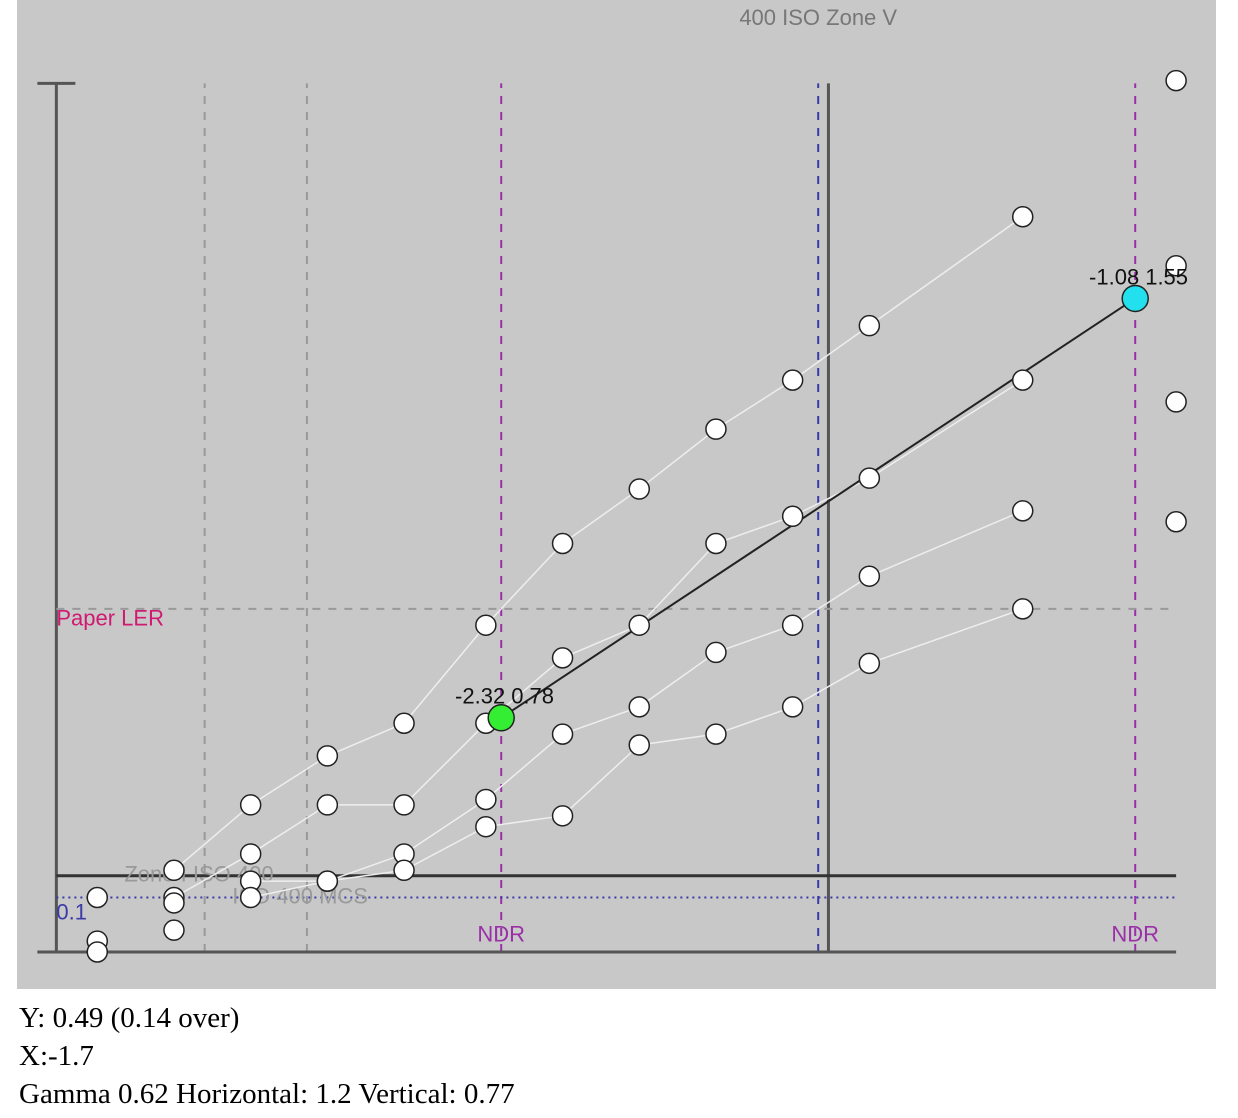  I want to click on marker-x-label: -1.08, so click(1114, 276).